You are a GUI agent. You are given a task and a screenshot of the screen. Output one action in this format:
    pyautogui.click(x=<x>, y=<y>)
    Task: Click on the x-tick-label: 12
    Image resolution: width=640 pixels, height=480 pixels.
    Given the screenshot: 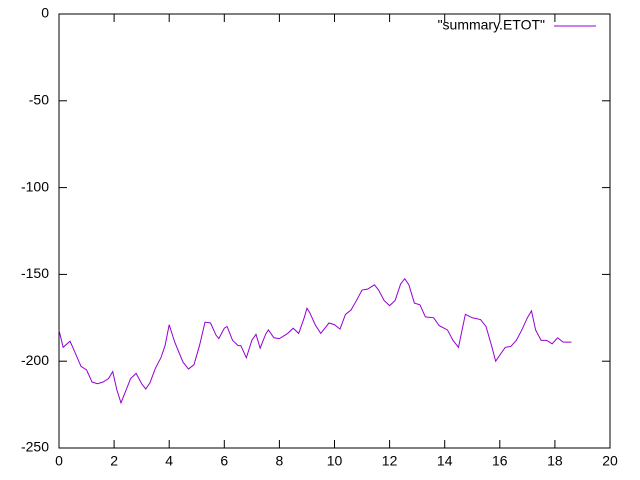 What is the action you would take?
    pyautogui.click(x=390, y=461)
    